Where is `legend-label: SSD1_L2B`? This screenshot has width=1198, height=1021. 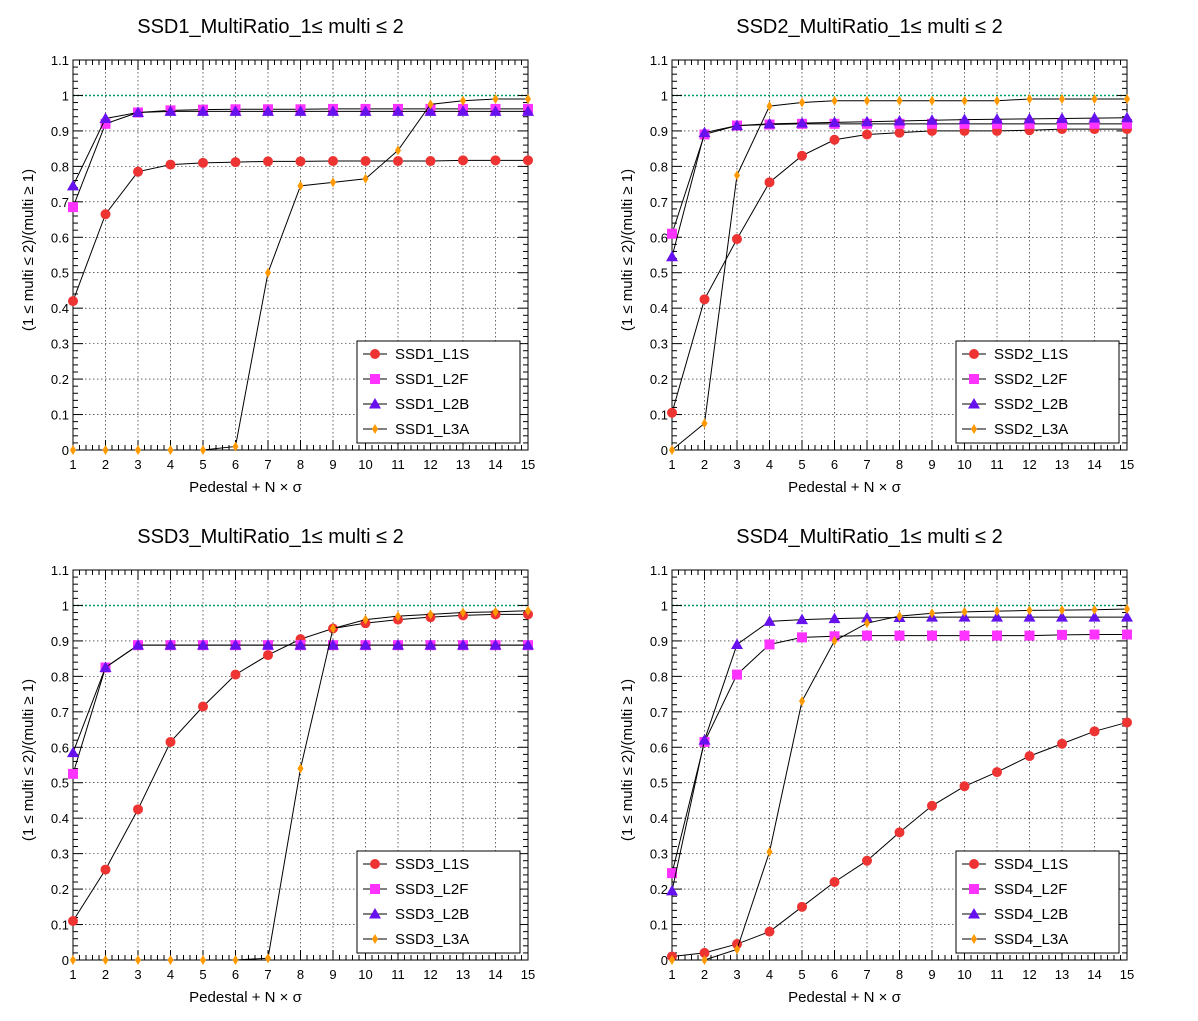 legend-label: SSD1_L2B is located at coordinates (432, 404).